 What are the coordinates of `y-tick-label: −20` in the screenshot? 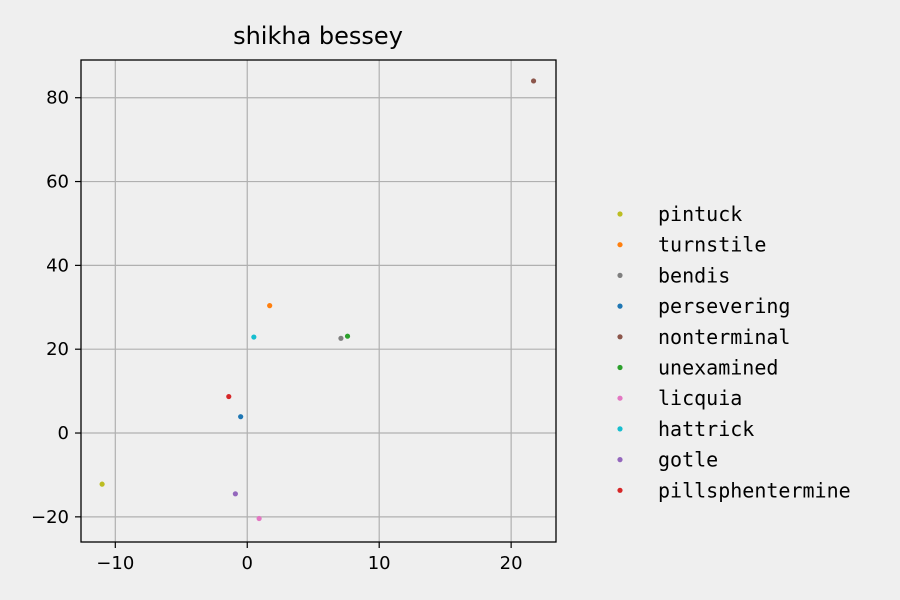 It's located at (50, 517).